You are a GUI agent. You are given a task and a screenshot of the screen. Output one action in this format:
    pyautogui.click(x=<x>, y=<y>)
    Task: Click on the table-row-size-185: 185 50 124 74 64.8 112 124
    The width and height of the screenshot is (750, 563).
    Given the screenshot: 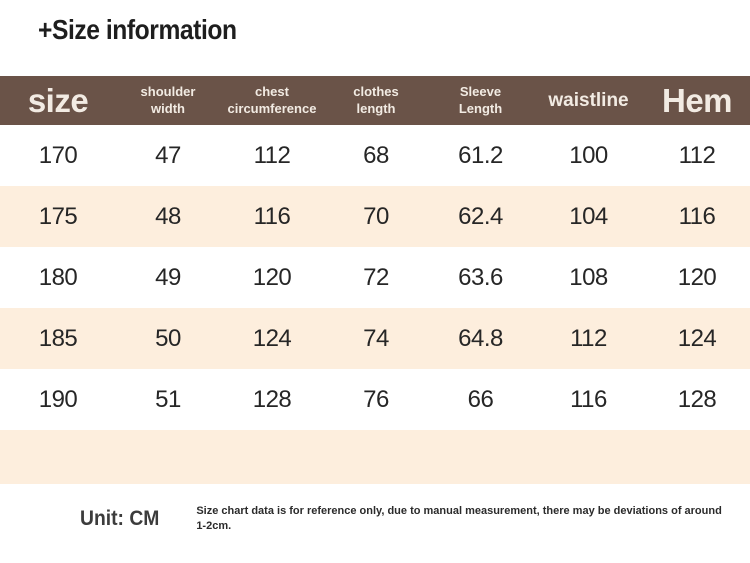 What is the action you would take?
    pyautogui.click(x=375, y=338)
    